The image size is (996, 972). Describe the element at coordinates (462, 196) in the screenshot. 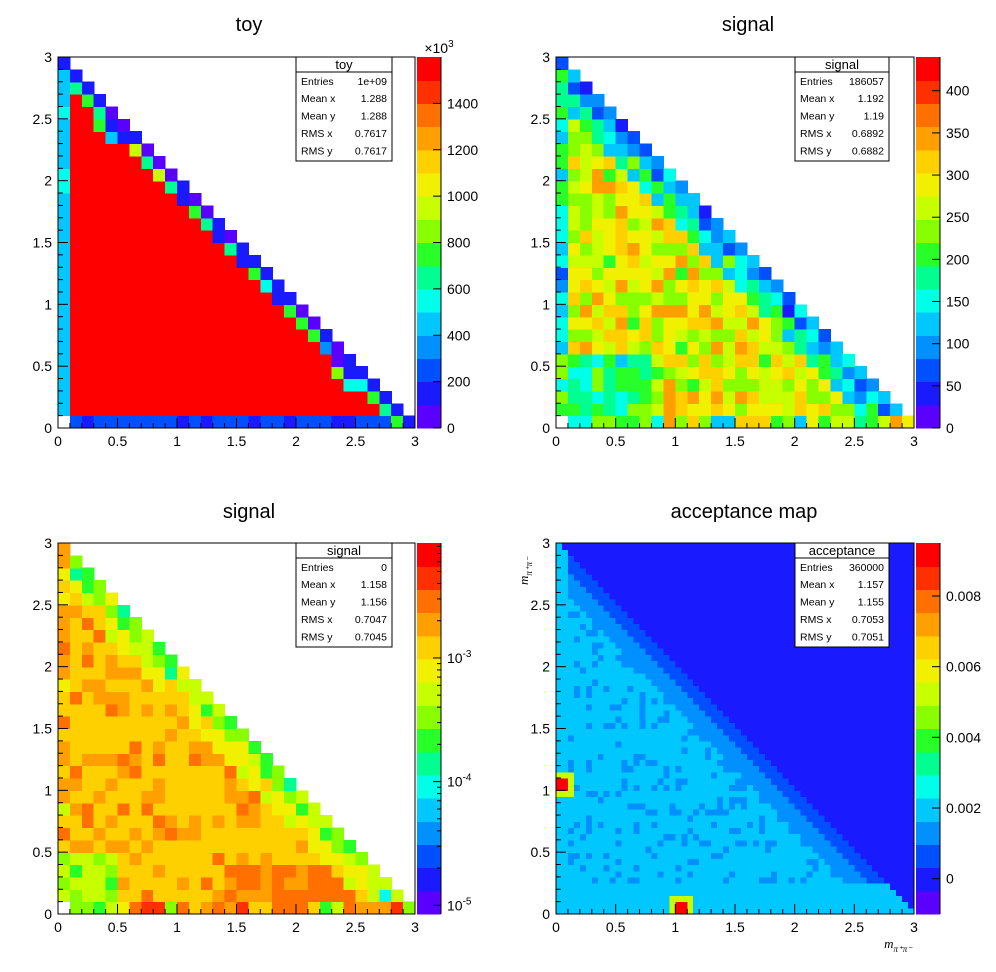

I see `z-tick-label: 1000` at that location.